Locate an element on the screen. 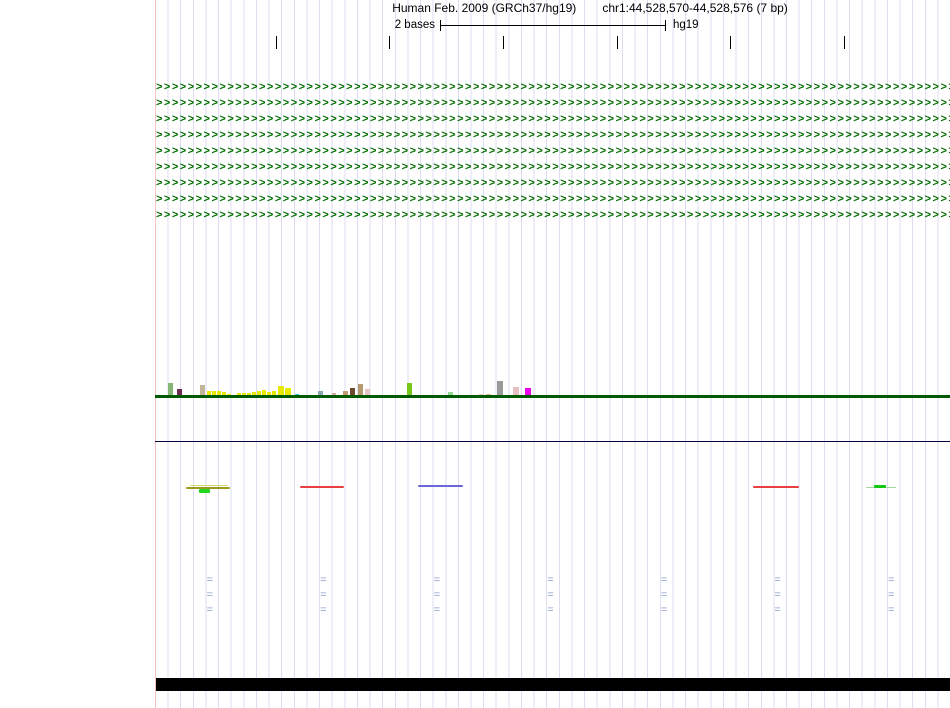 The image size is (950, 708). repeatmasker-feature-bar is located at coordinates (553, 684).